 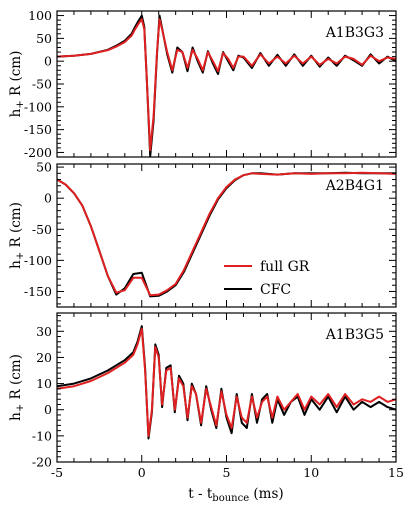 I want to click on y-tick-label: 10, so click(x=44, y=383).